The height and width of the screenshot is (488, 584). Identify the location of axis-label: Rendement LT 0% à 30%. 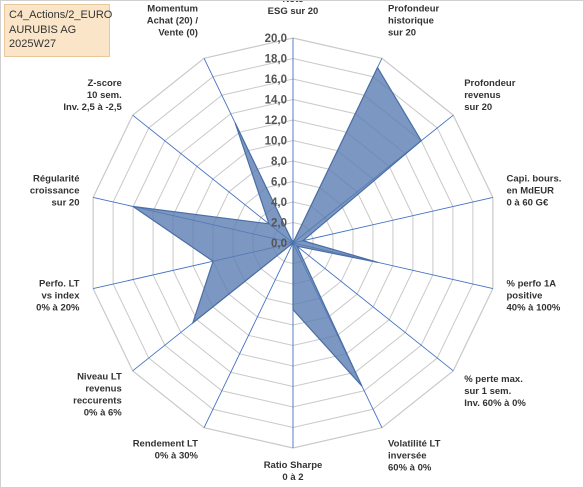
(166, 449).